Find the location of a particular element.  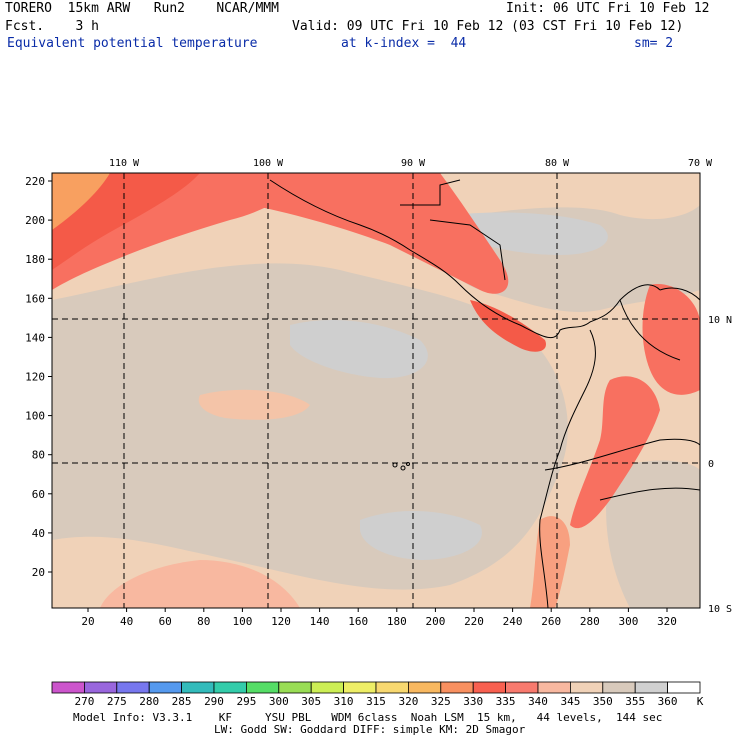

bottom-tick-label: 200 is located at coordinates (435, 621).